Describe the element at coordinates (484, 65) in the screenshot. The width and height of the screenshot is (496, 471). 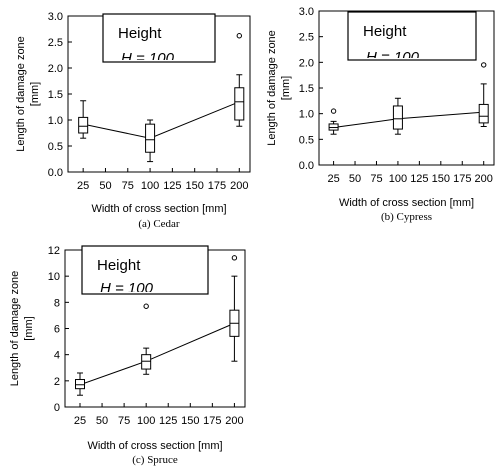
I see `chart2-box3-outlier` at that location.